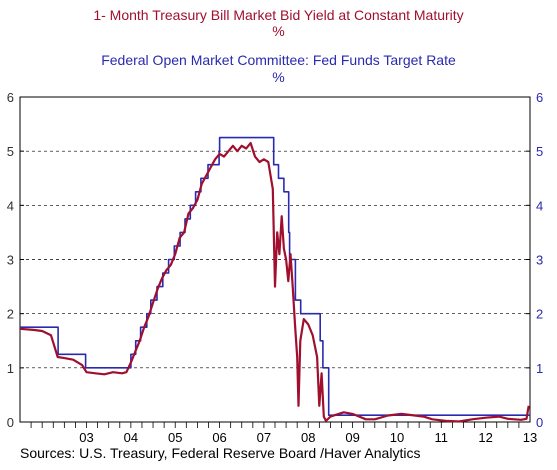 This screenshot has width=557, height=470. Describe the element at coordinates (10, 97) in the screenshot. I see `y-tick-label-left: 6` at that location.